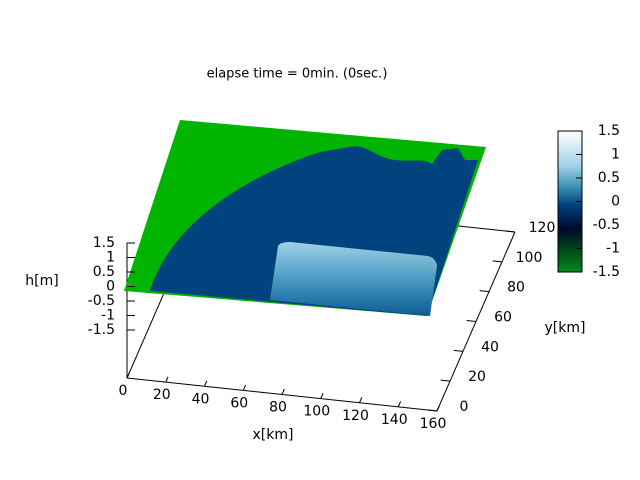 The height and width of the screenshot is (480, 640). I want to click on wave, so click(353, 279).